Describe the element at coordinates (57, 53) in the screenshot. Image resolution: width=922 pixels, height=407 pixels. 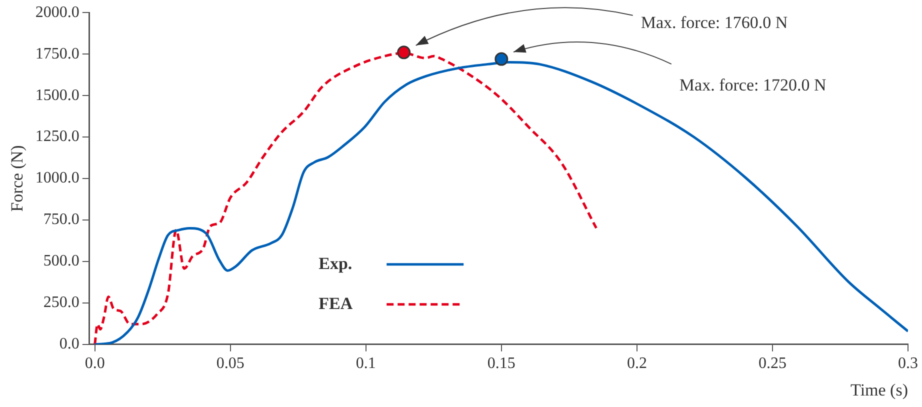
I see `y-tick-label: 1750.0` at that location.